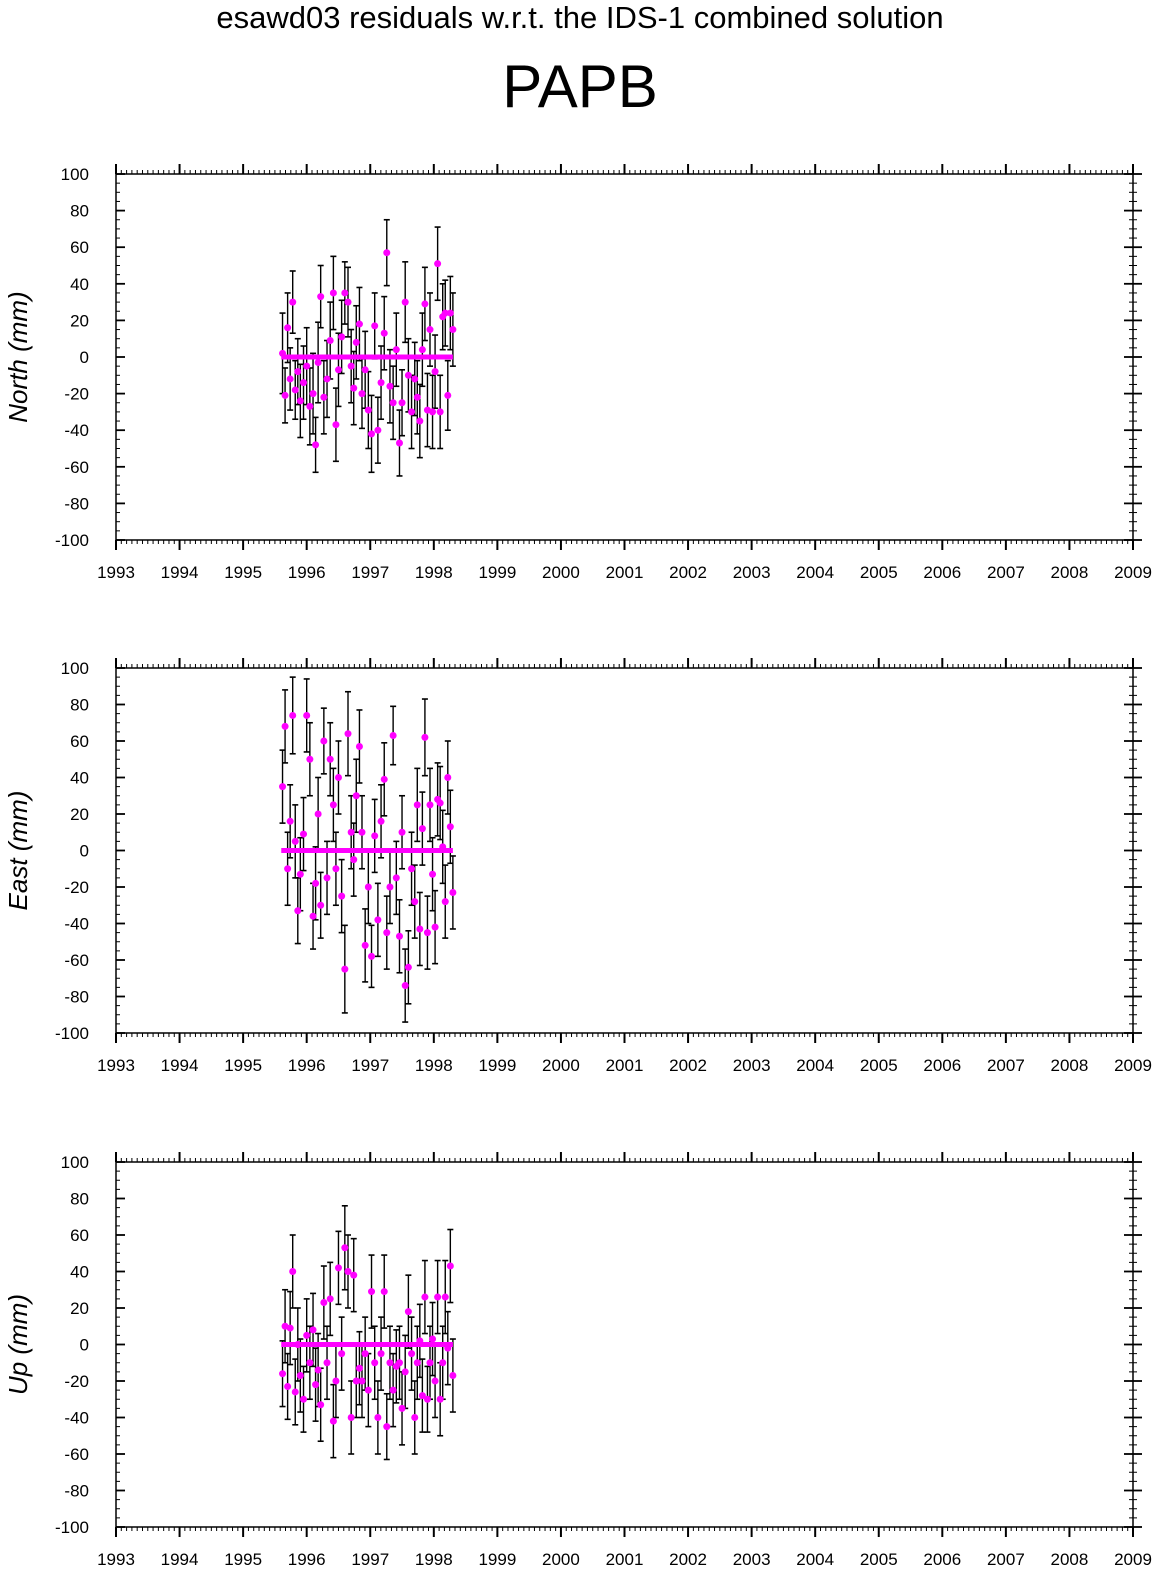 Image resolution: width=1160 pixels, height=1575 pixels. What do you see at coordinates (79, 1308) in the screenshot?
I see `y-tick-label: 20` at bounding box center [79, 1308].